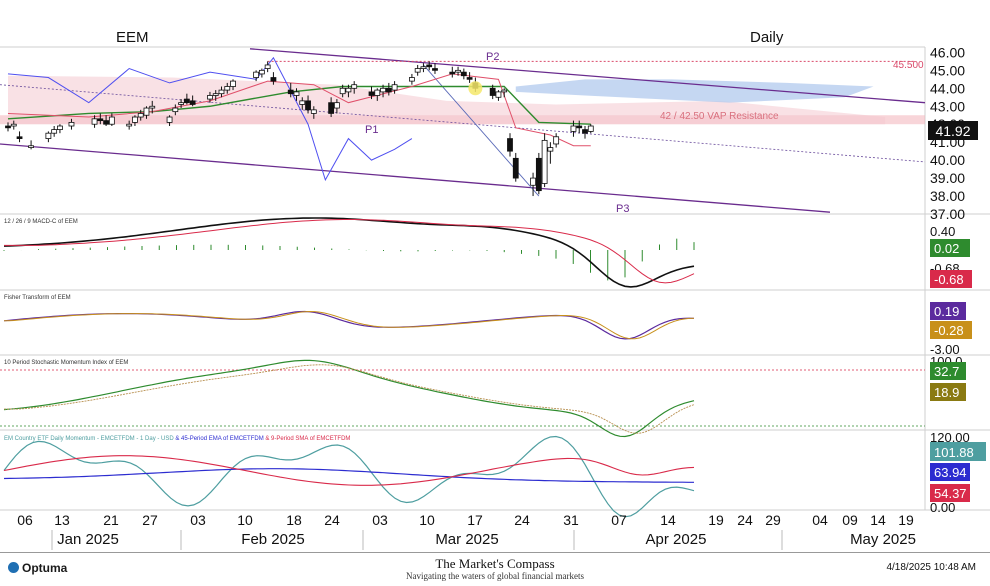 This screenshot has height=586, width=990. I want to click on date-axis-day-label: 03, so click(198, 520).